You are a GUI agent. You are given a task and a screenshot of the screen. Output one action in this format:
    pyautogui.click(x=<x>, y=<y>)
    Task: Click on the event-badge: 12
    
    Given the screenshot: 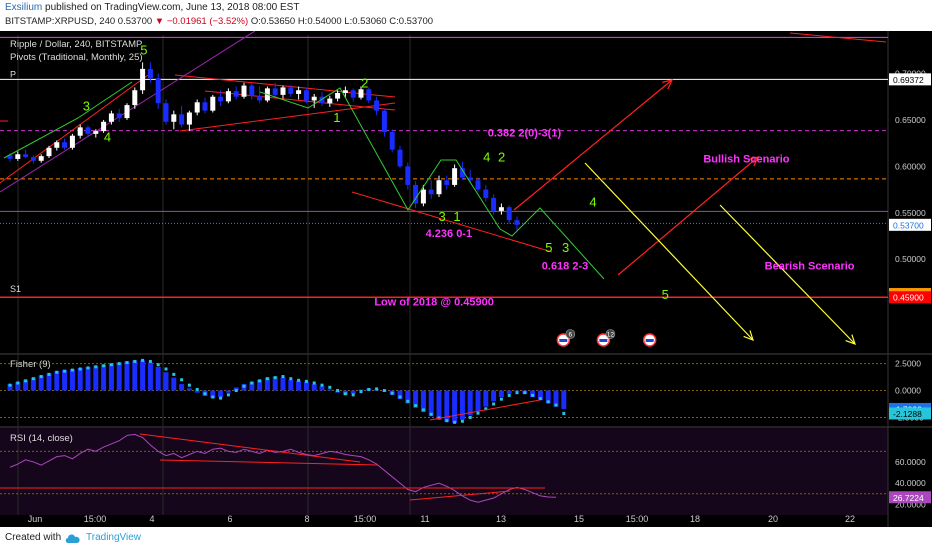 What is the action you would take?
    pyautogui.click(x=606, y=338)
    